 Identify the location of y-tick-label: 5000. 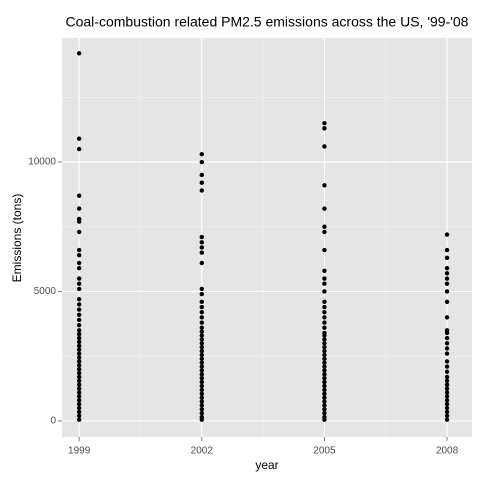
(45, 291).